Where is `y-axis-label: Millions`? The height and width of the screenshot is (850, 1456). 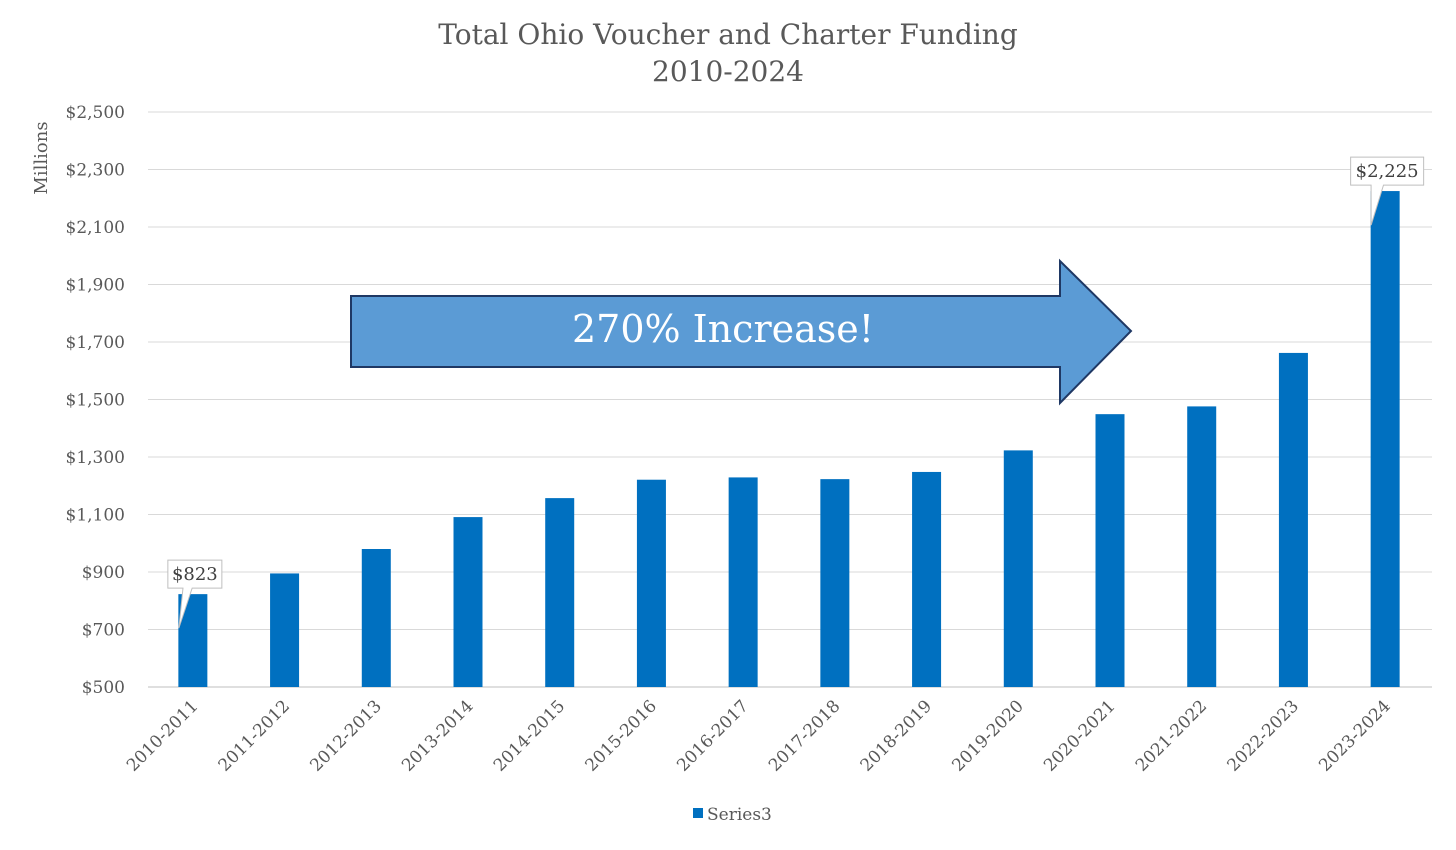 y-axis-label: Millions is located at coordinates (41, 157).